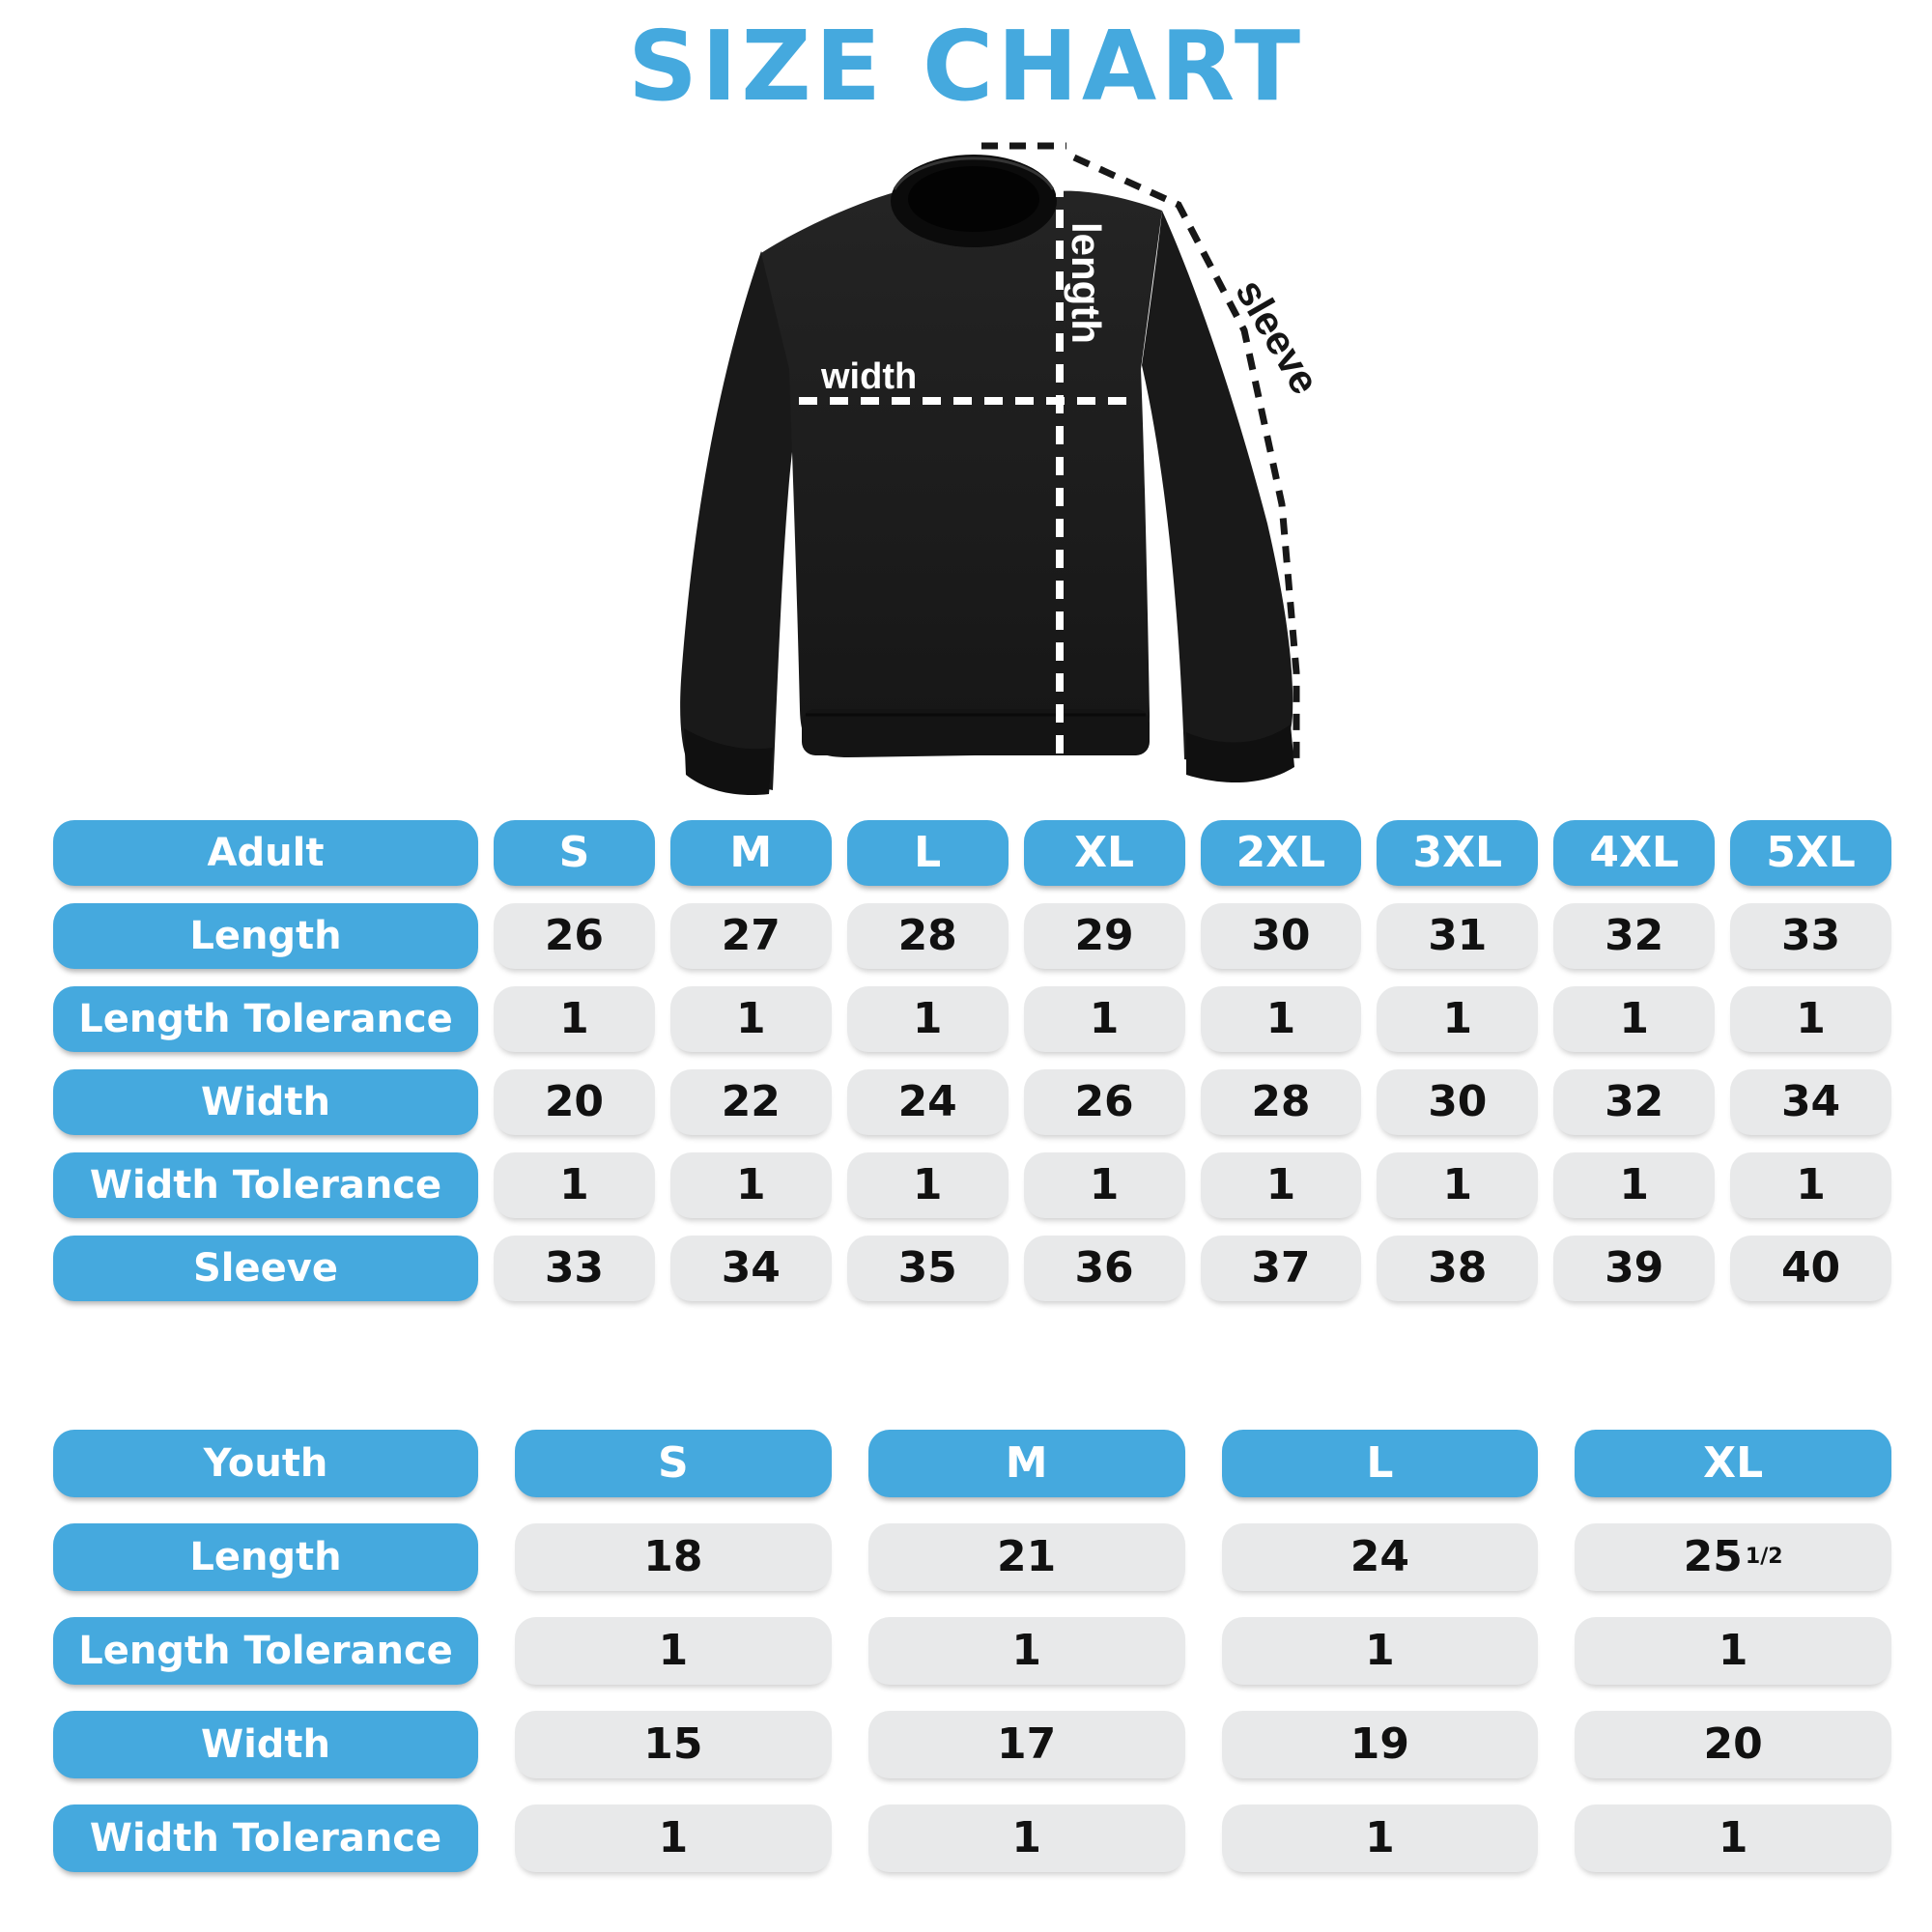  I want to click on sweatshirt-image: width length sleeve, so click(1004, 469).